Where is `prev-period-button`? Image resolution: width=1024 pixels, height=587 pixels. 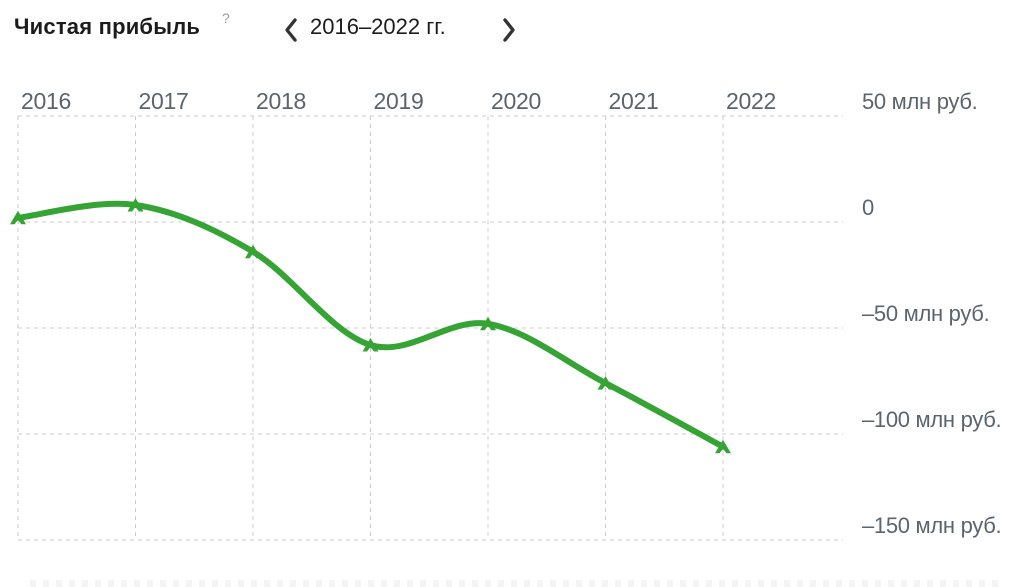
prev-period-button is located at coordinates (291, 30).